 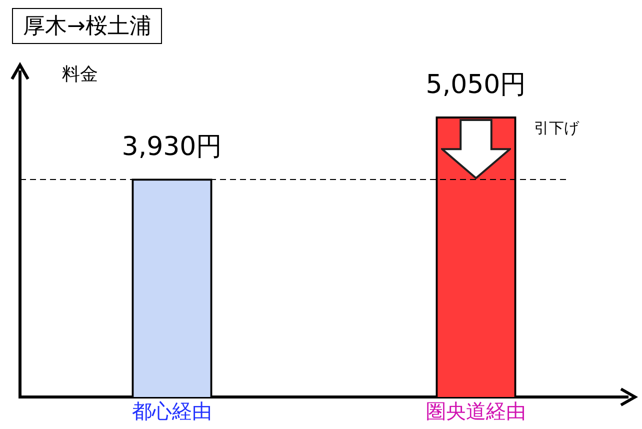 I want to click on x-tick-label: 圏央道経由, so click(x=476, y=411).